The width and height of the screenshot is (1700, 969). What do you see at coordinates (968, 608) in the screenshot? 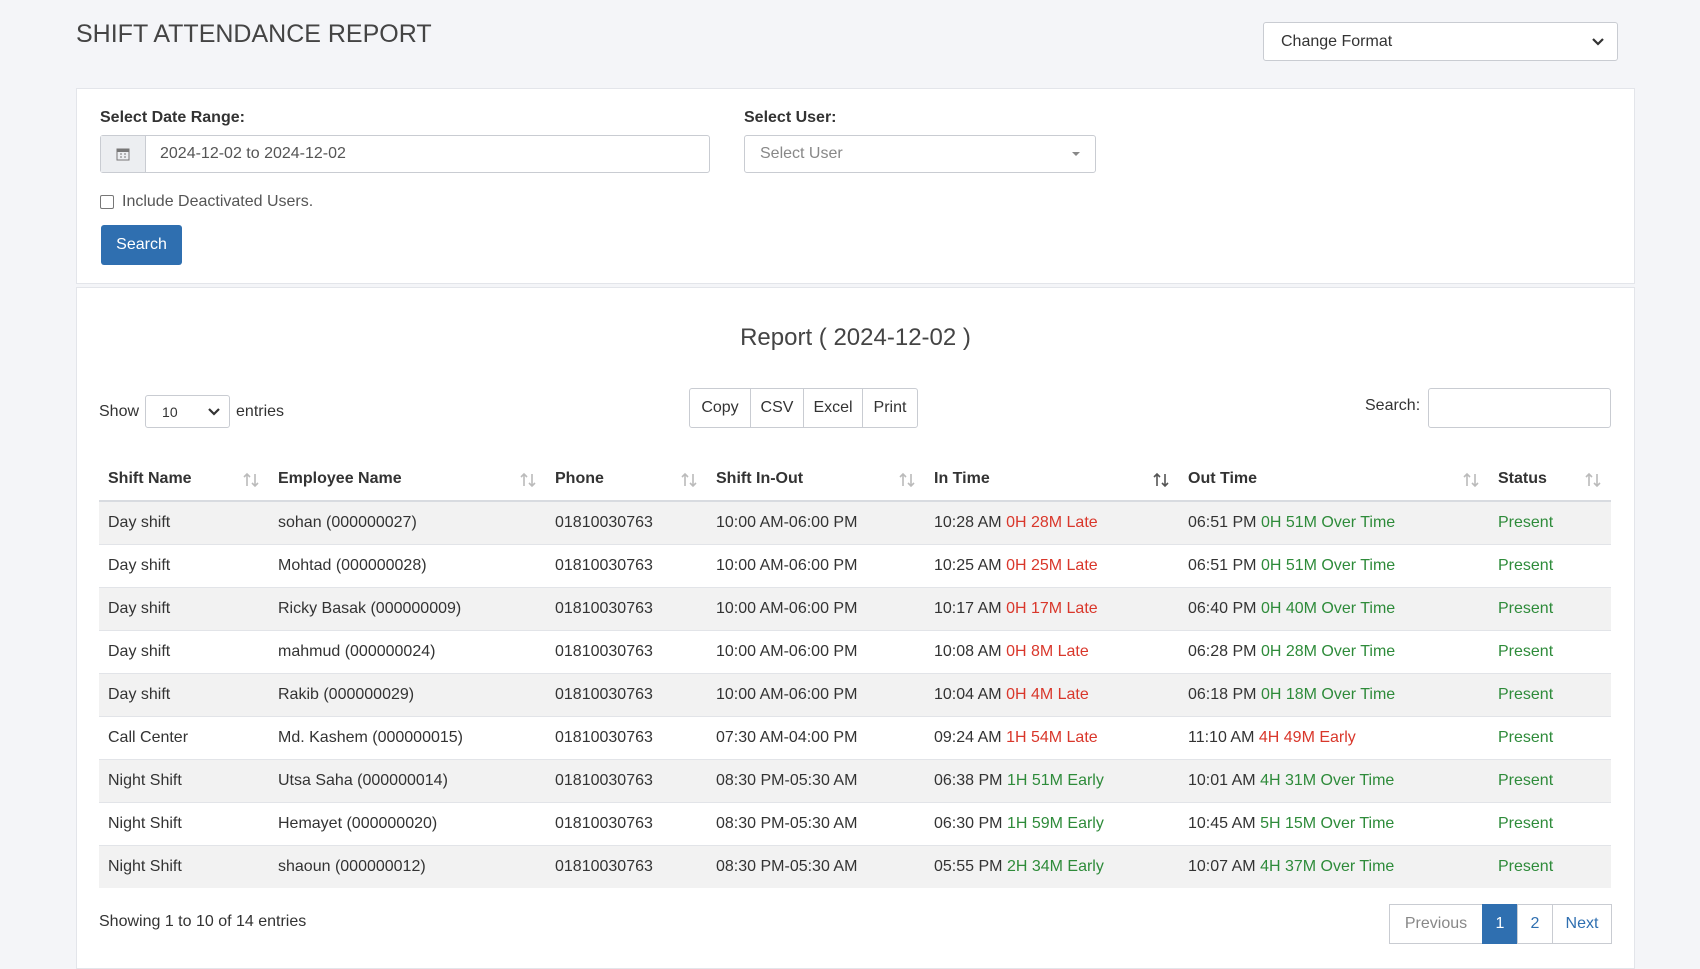
I see `in-time: 10:17 AM` at bounding box center [968, 608].